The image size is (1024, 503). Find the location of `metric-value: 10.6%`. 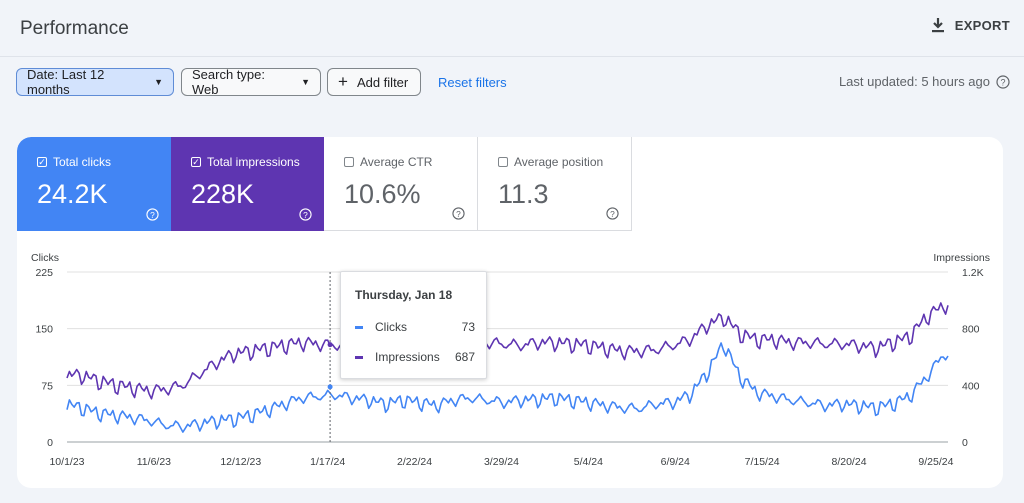

metric-value: 10.6% is located at coordinates (382, 194).